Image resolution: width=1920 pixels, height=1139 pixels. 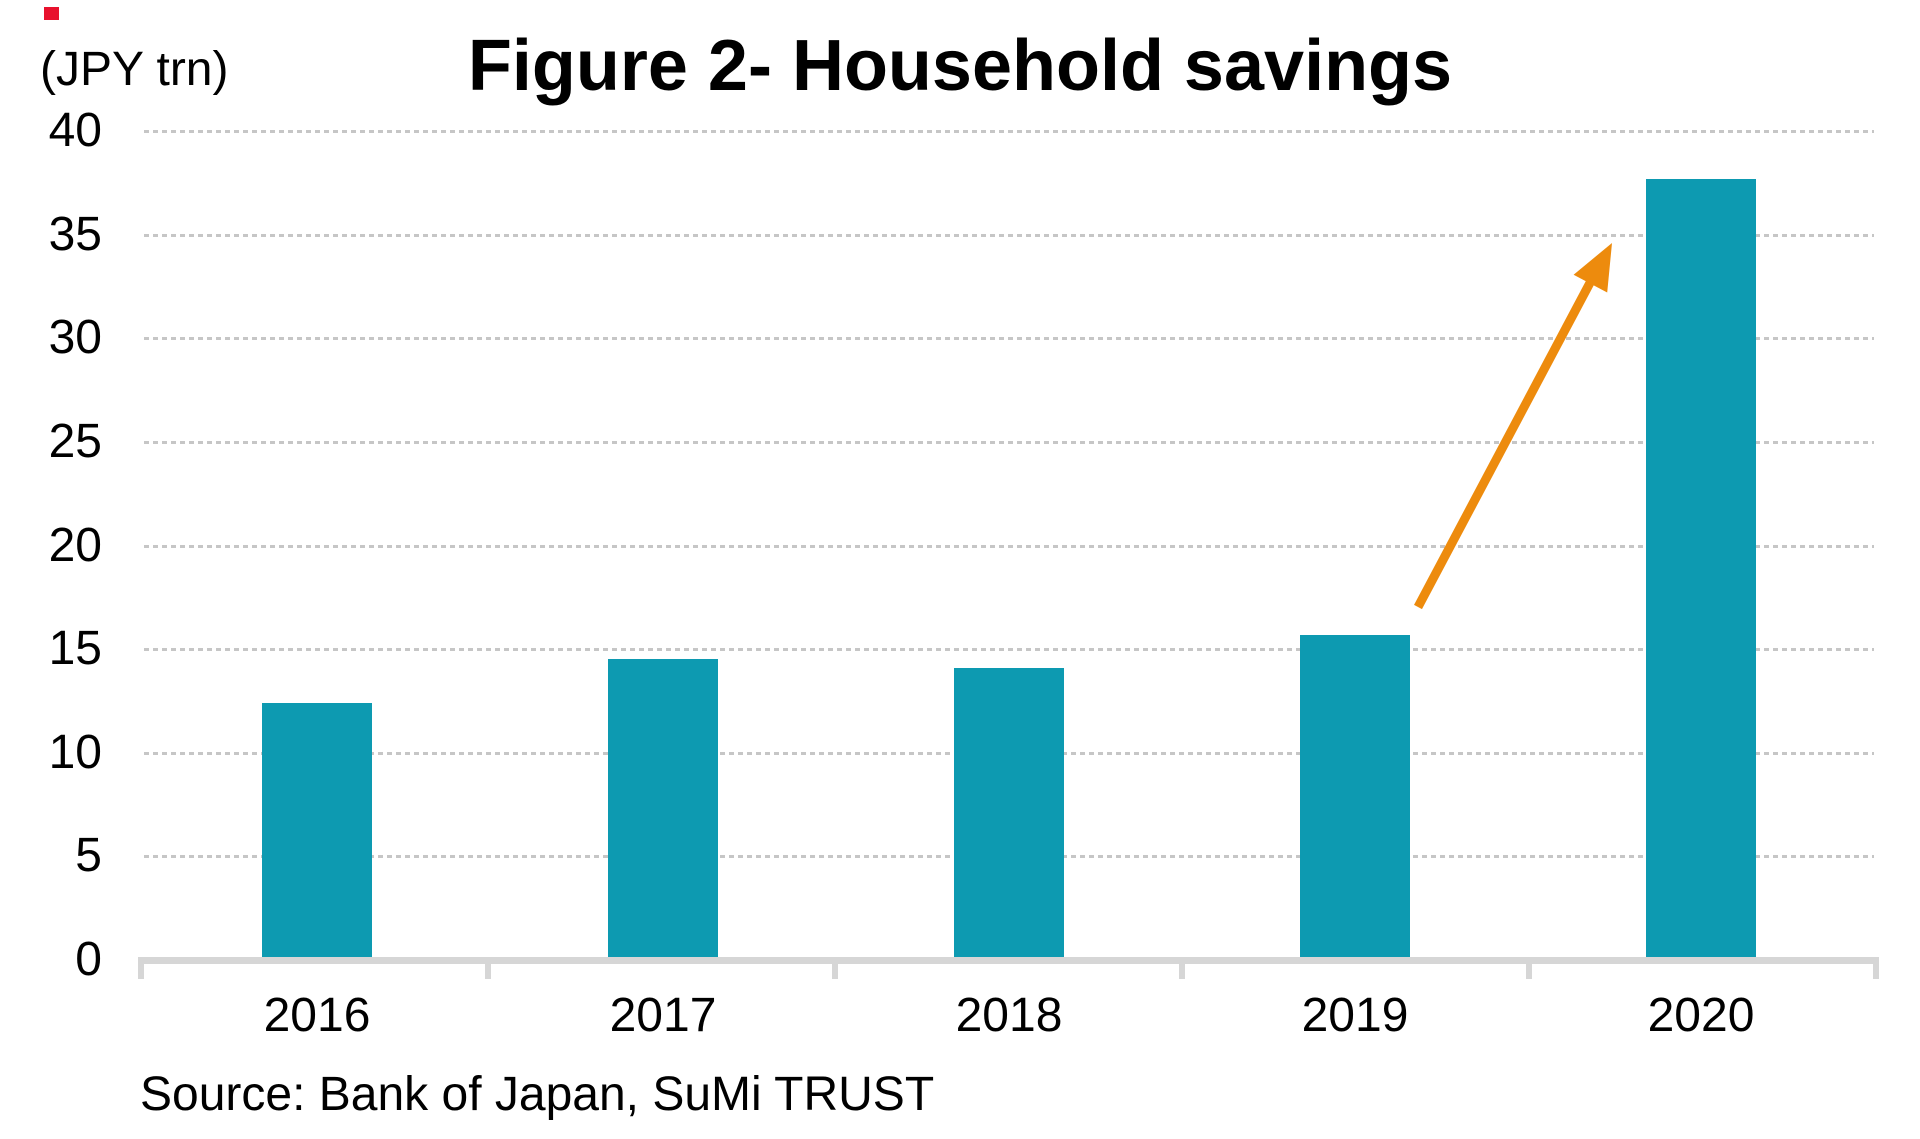 I want to click on y-axis-tick-label: 40, so click(x=75, y=130).